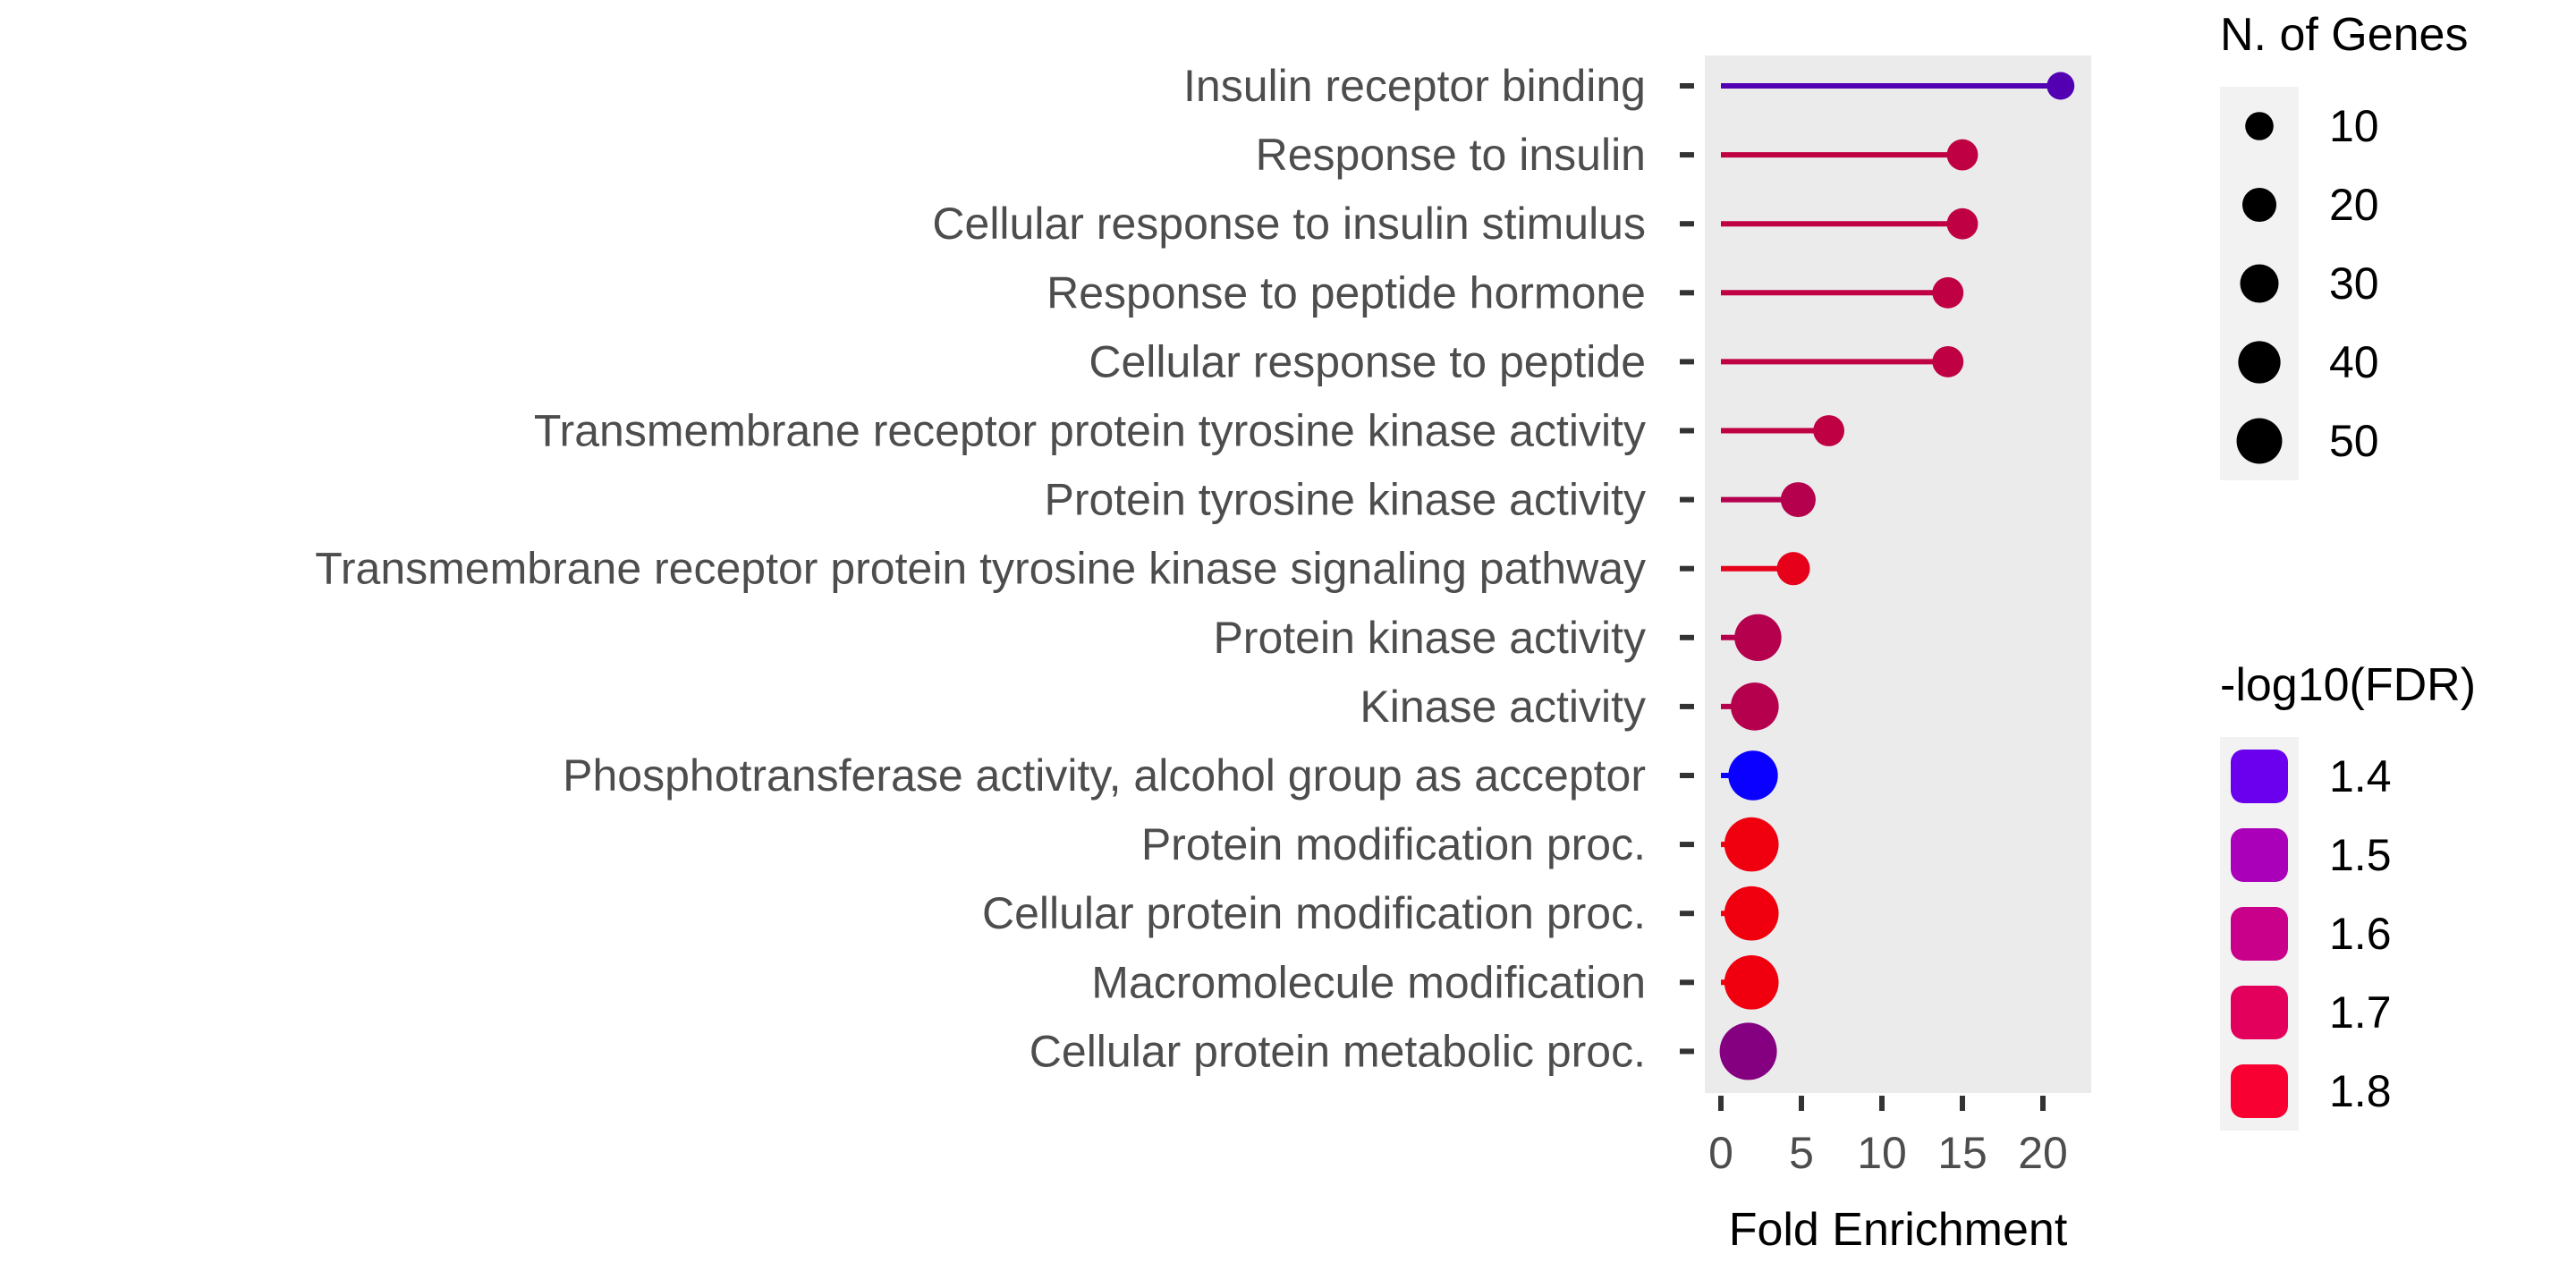 This screenshot has height=1288, width=2576. I want to click on size-legend-label: 10, so click(2354, 126).